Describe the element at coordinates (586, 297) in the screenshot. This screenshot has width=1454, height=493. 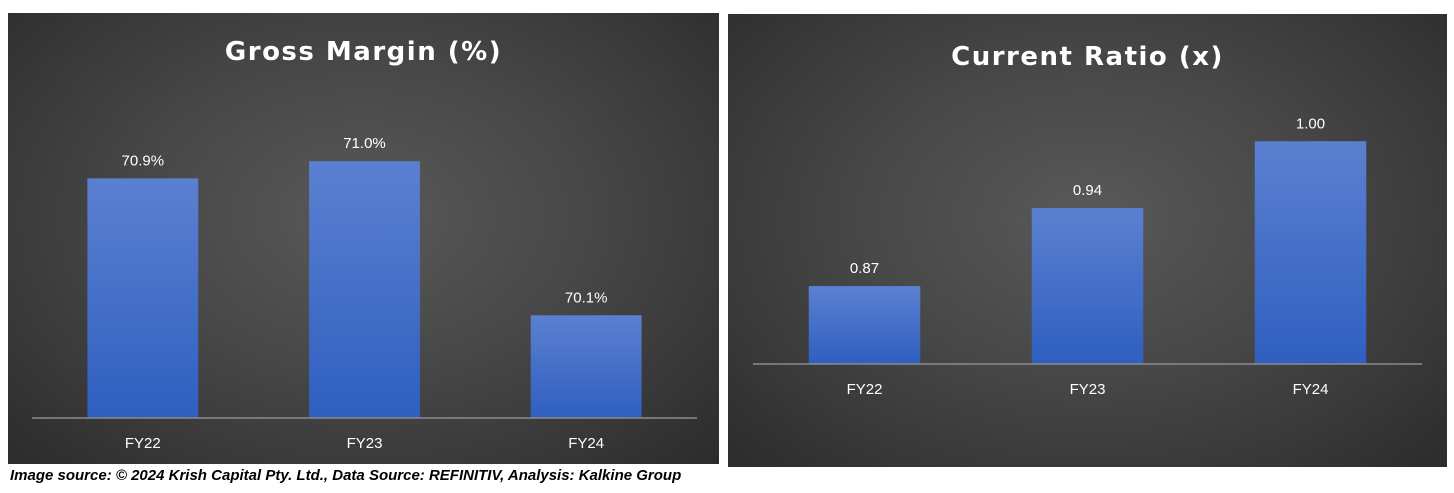
I see `data-label: 70.1%` at that location.